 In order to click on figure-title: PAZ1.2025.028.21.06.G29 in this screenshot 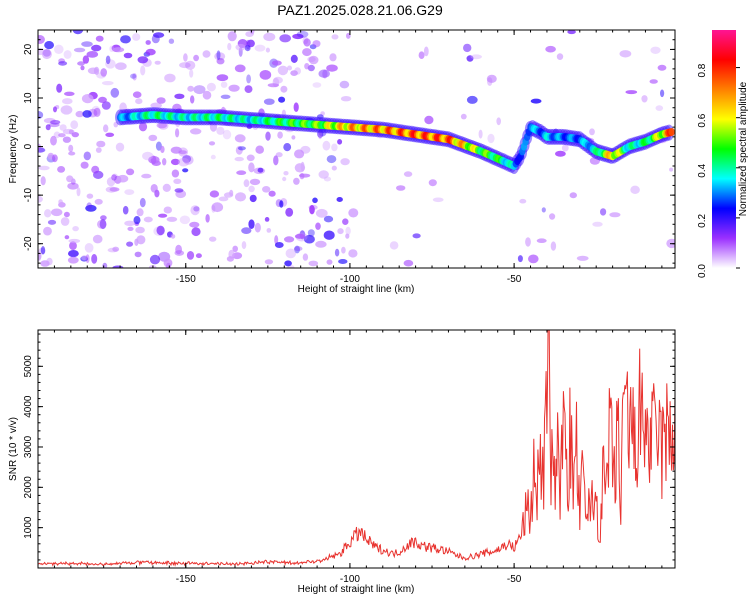, I will do `click(360, 10)`.